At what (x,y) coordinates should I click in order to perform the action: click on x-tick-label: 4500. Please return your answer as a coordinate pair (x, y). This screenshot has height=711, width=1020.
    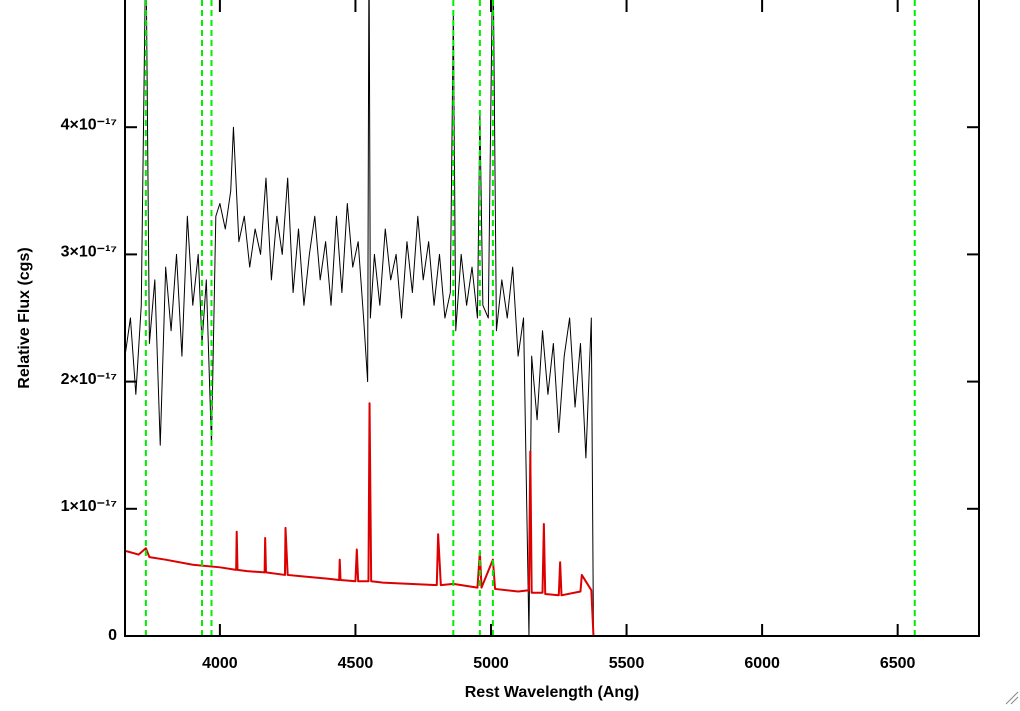
    Looking at the image, I should click on (356, 663).